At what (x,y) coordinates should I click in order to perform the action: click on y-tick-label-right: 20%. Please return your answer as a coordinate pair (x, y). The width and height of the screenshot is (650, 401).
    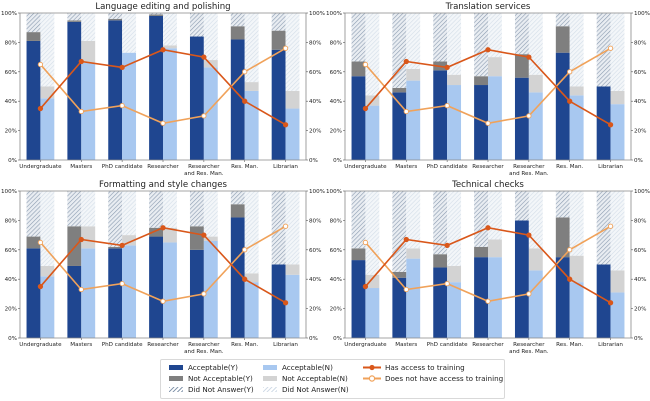
    Looking at the image, I should click on (315, 132).